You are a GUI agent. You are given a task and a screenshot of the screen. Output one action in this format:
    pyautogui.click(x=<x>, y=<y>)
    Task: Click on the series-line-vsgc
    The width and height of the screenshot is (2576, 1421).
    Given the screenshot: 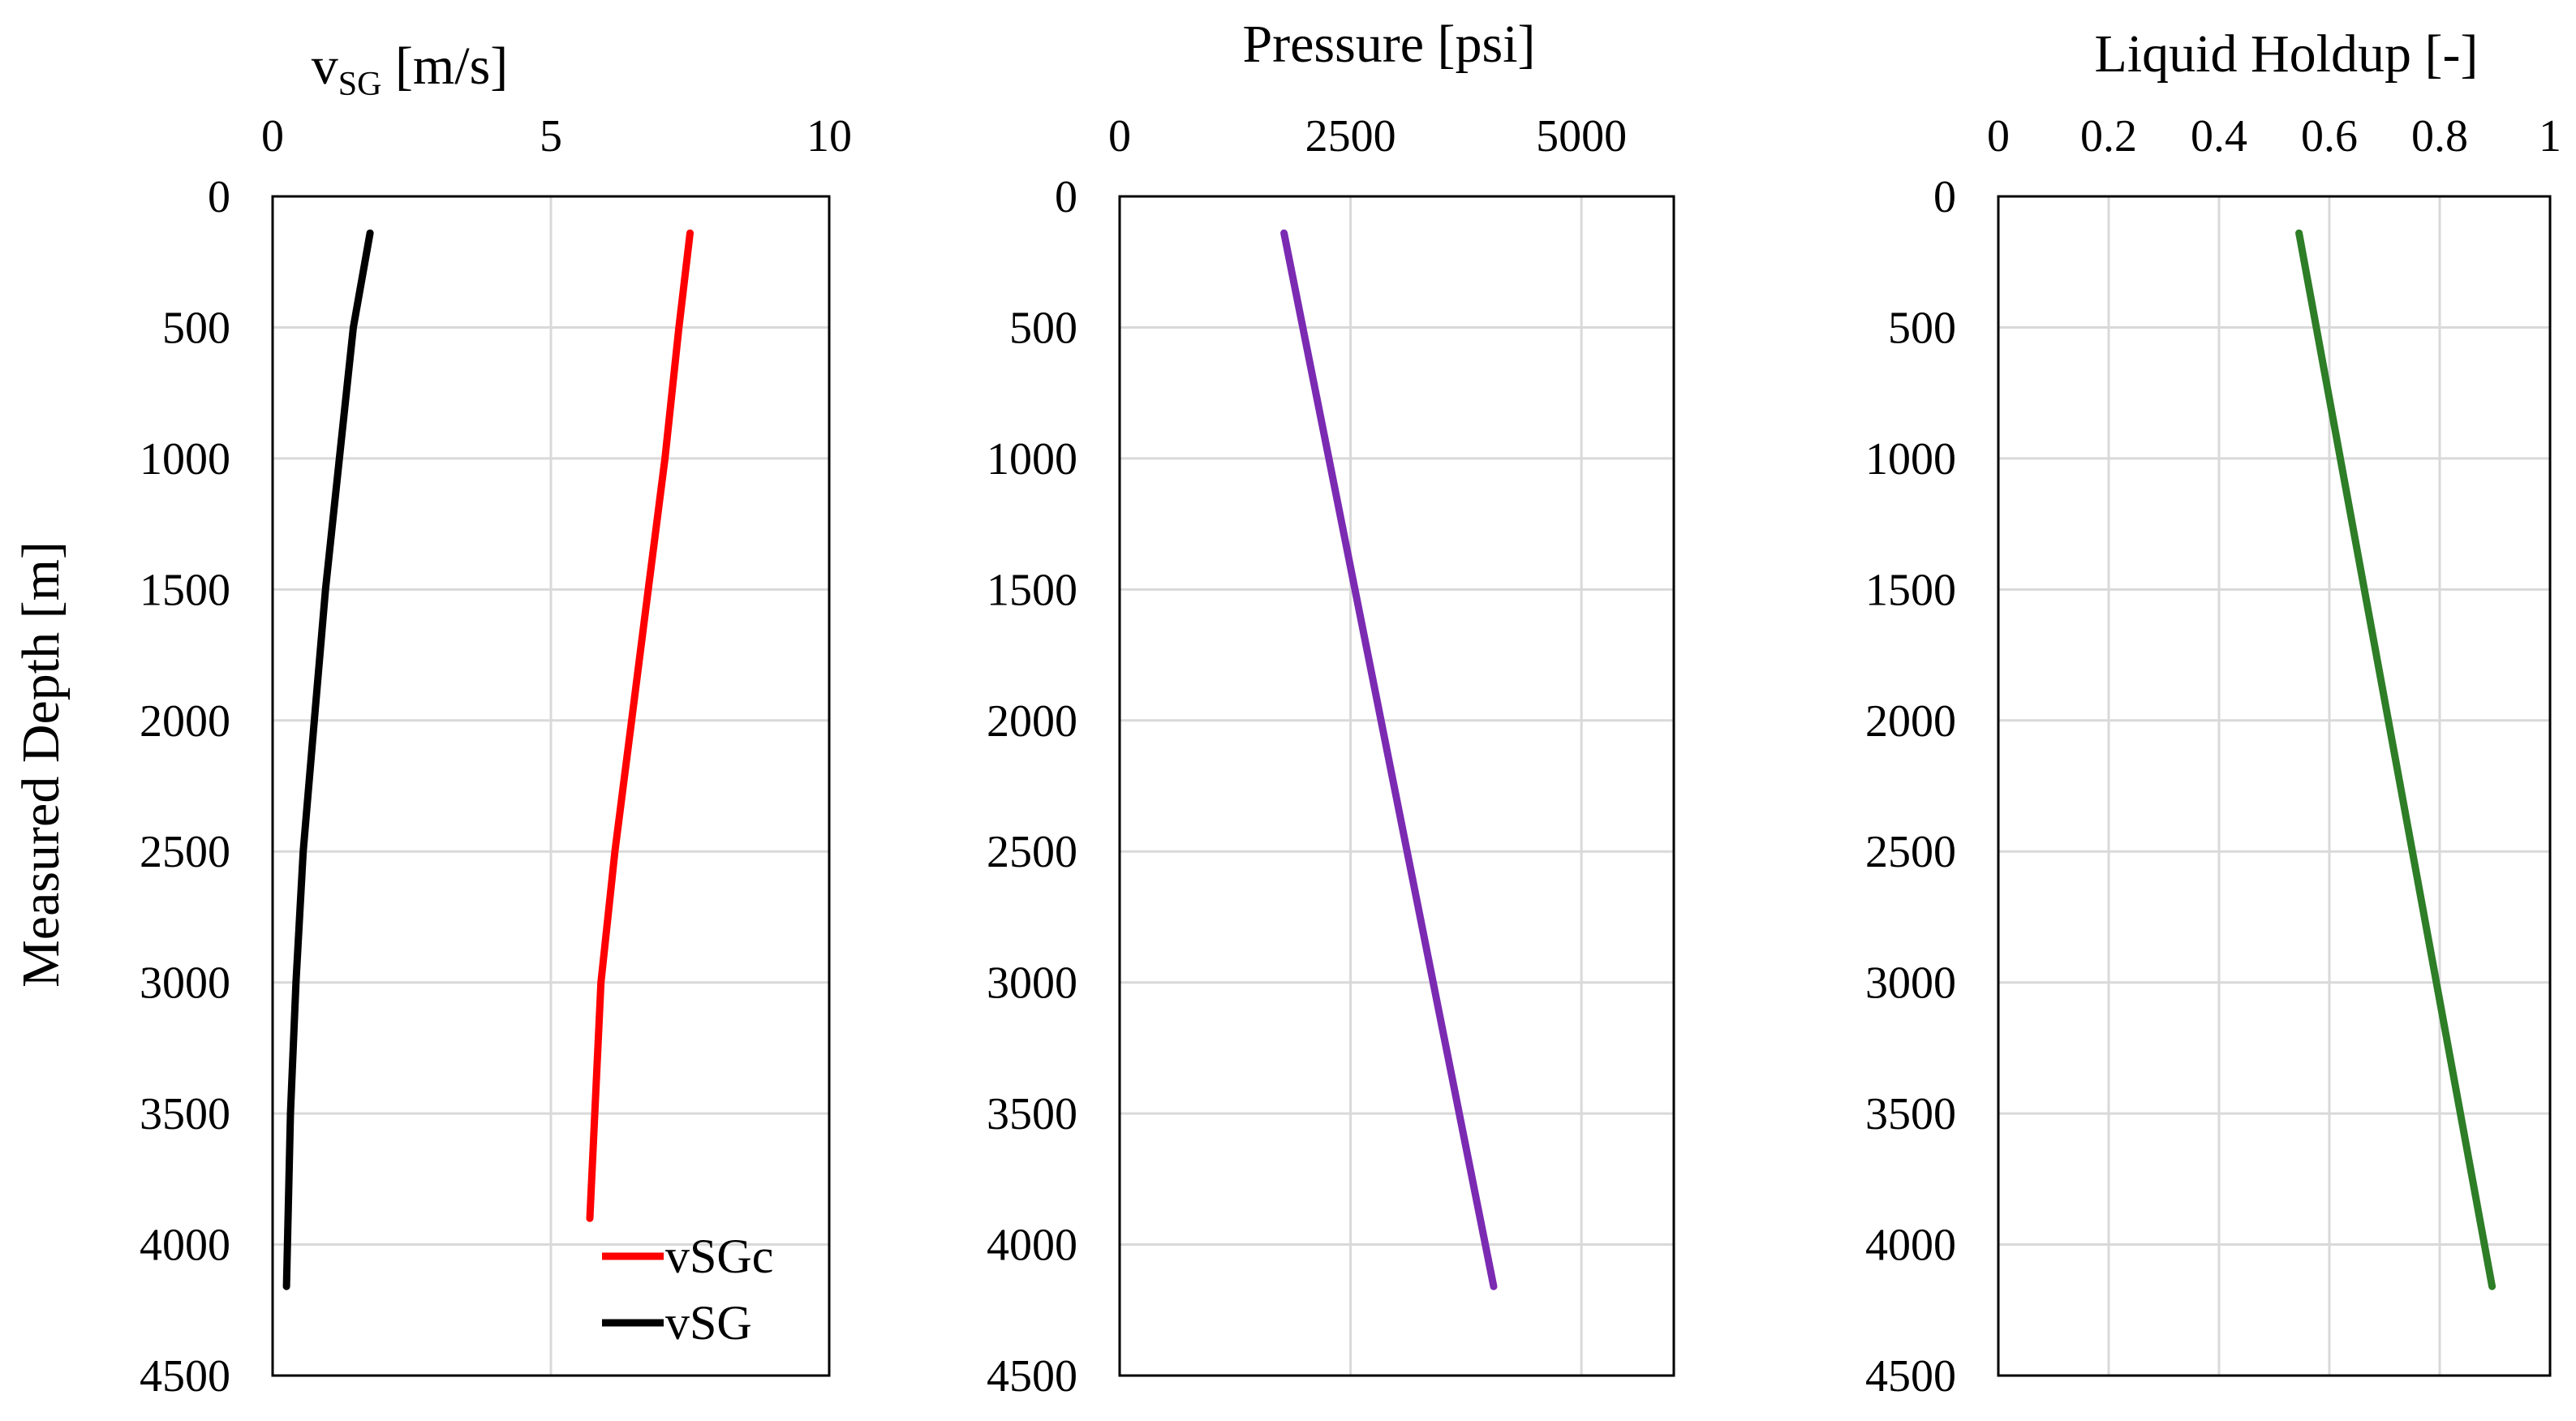 What is the action you would take?
    pyautogui.click(x=640, y=725)
    